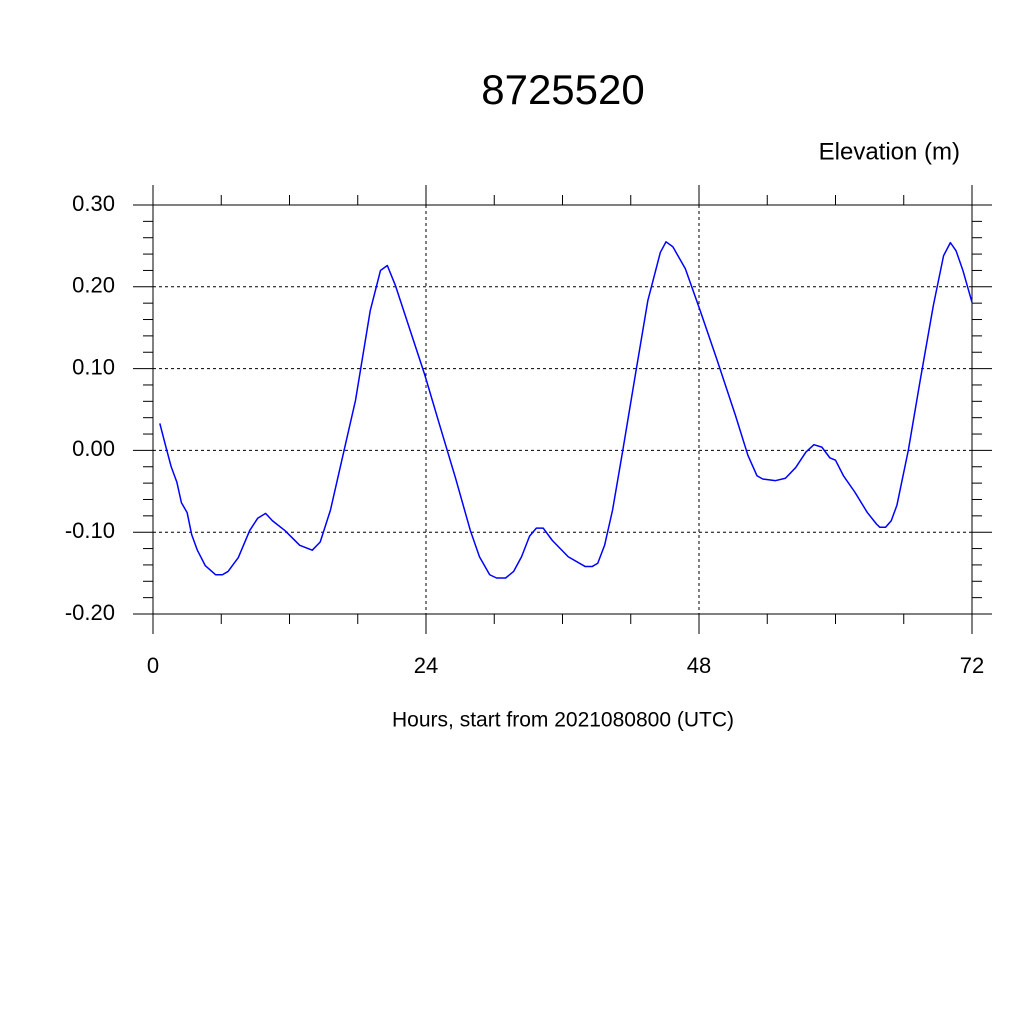 The height and width of the screenshot is (1024, 1024). Describe the element at coordinates (153, 665) in the screenshot. I see `x-tick-label: 0` at that location.